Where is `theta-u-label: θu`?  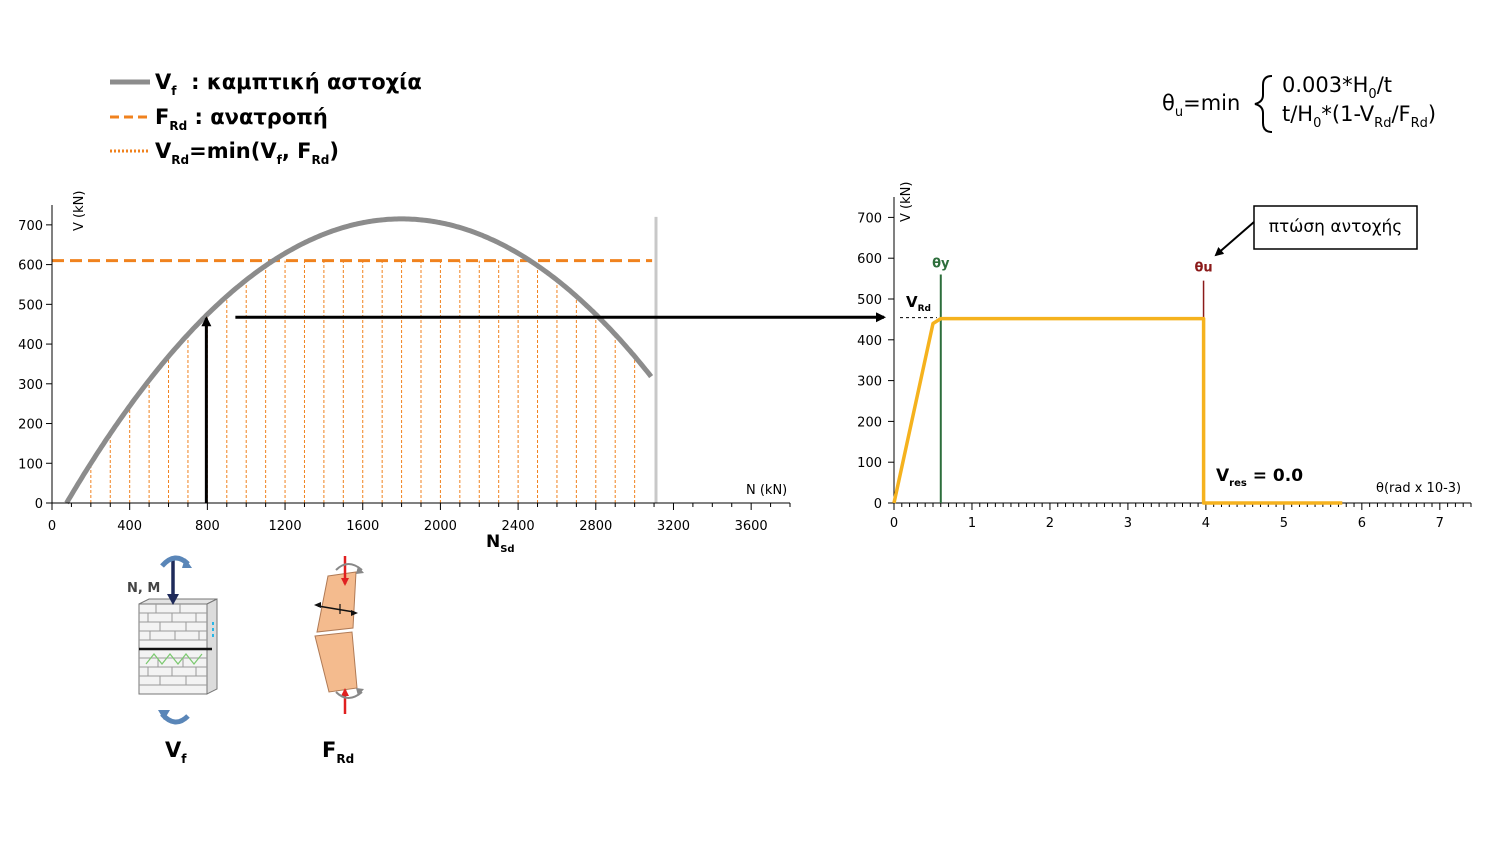
theta-u-label: θu is located at coordinates (1203, 268).